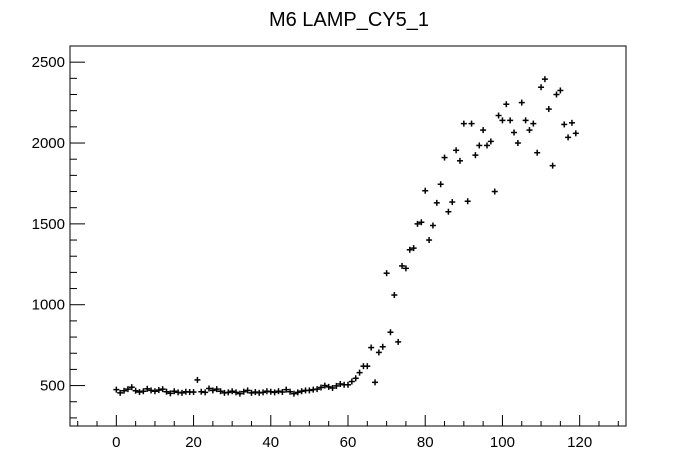  What do you see at coordinates (48, 305) in the screenshot?
I see `y-tick-label: 1000` at bounding box center [48, 305].